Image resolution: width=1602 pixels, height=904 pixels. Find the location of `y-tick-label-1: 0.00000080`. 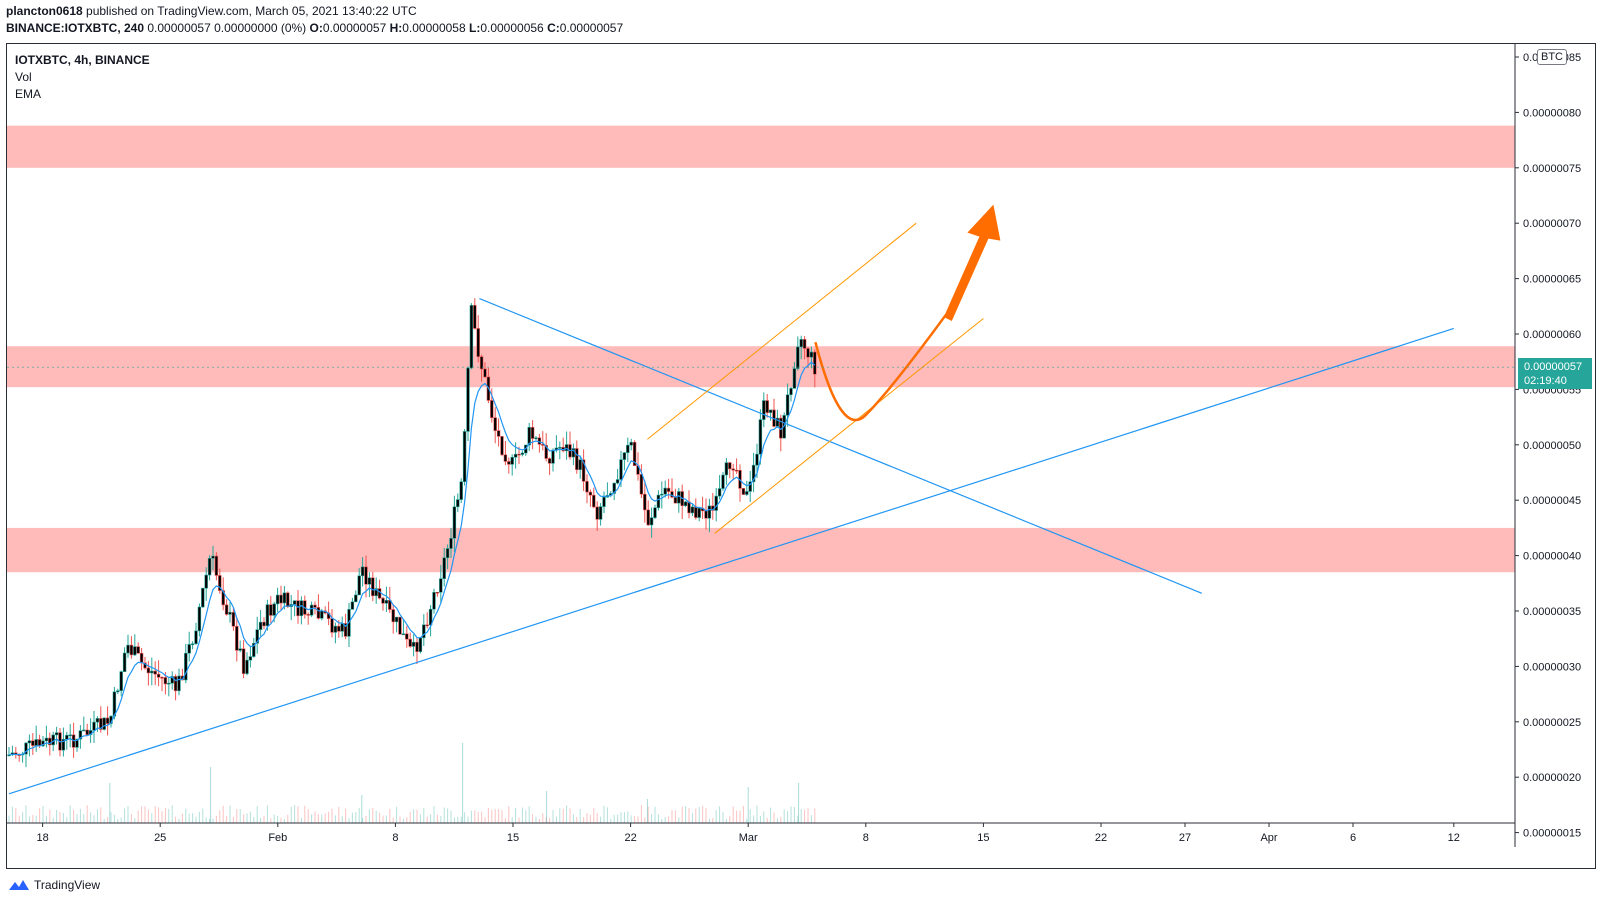

y-tick-label-1: 0.00000080 is located at coordinates (1552, 113).